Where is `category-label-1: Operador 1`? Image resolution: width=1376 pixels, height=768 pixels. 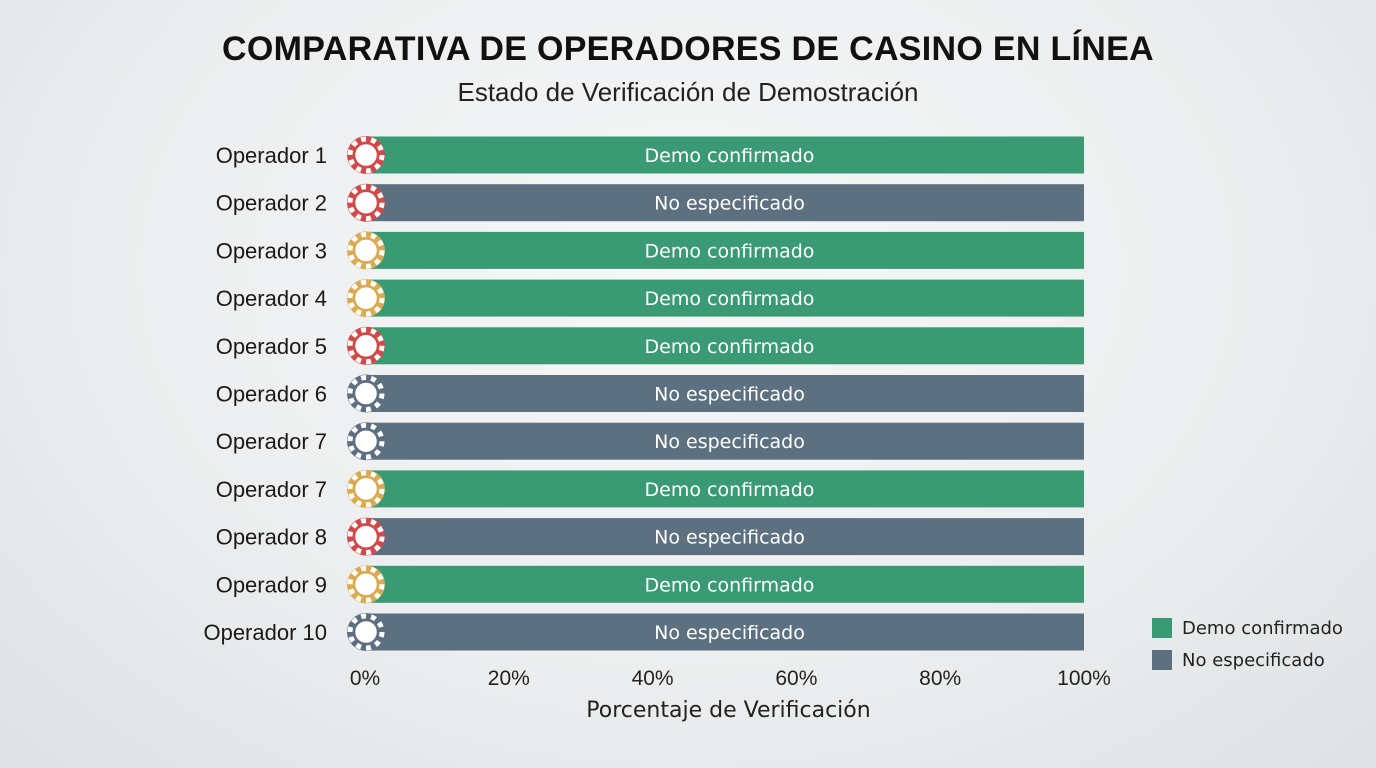
category-label-1: Operador 1 is located at coordinates (271, 155).